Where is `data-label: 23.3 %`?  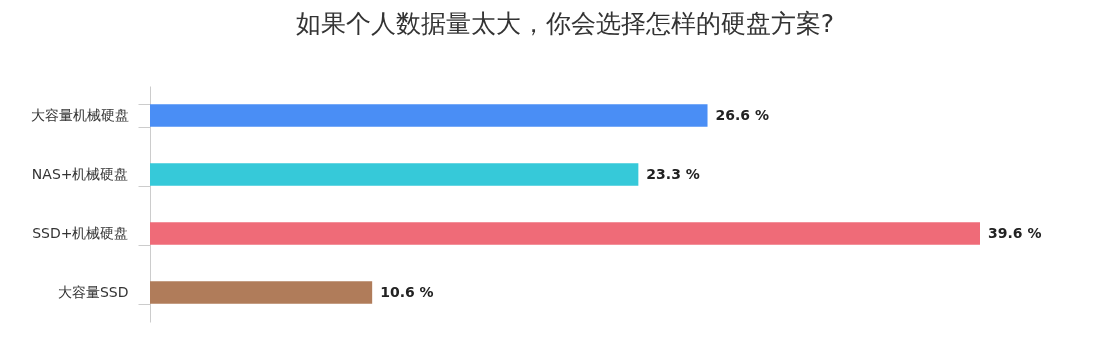
data-label: 23.3 % is located at coordinates (673, 173).